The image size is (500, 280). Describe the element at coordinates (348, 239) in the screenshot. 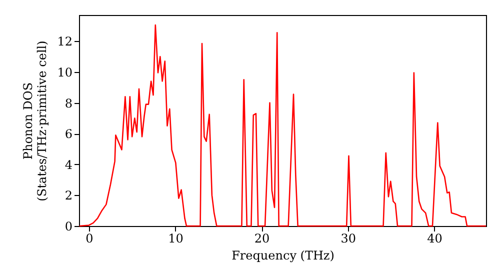

I see `x-tick-label: 30` at that location.